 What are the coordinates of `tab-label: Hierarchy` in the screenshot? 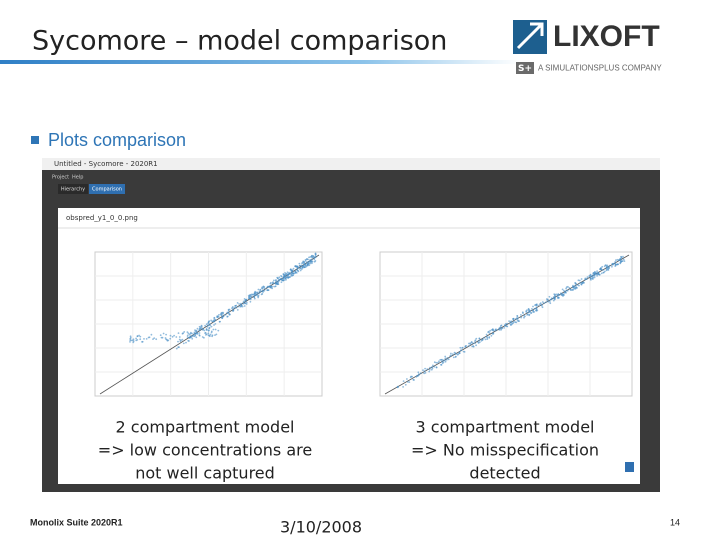 It's located at (73, 190).